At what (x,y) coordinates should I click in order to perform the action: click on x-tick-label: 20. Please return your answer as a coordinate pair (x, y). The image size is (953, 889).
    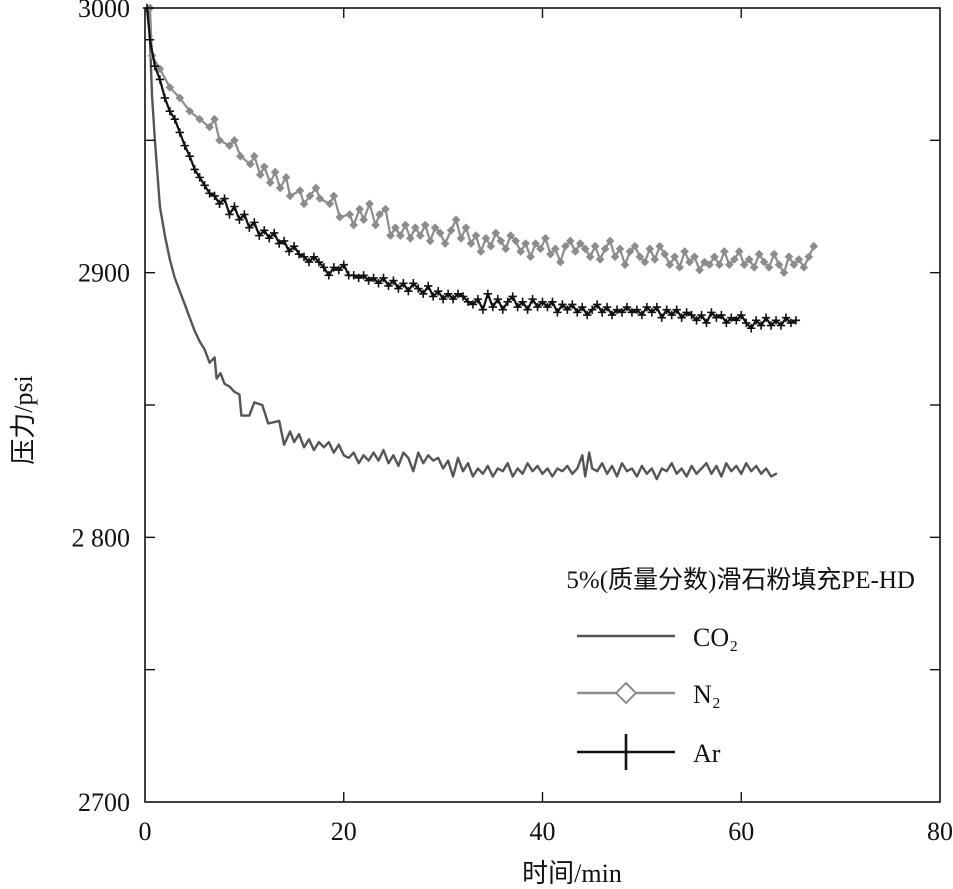
    Looking at the image, I should click on (344, 831).